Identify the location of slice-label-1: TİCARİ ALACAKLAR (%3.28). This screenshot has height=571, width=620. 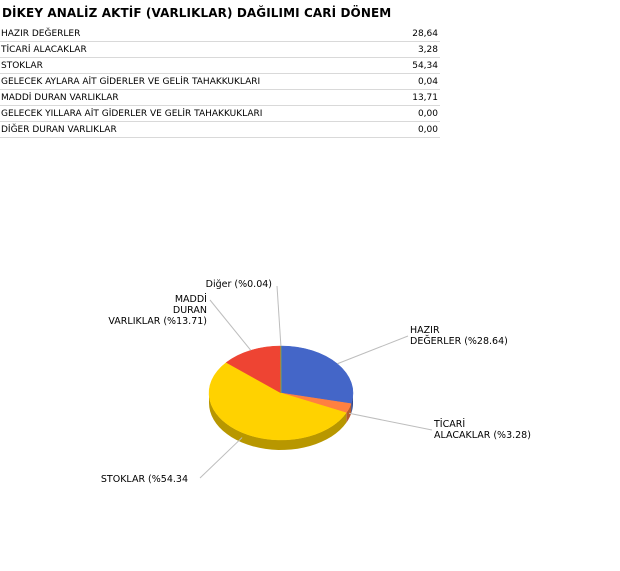
(482, 430).